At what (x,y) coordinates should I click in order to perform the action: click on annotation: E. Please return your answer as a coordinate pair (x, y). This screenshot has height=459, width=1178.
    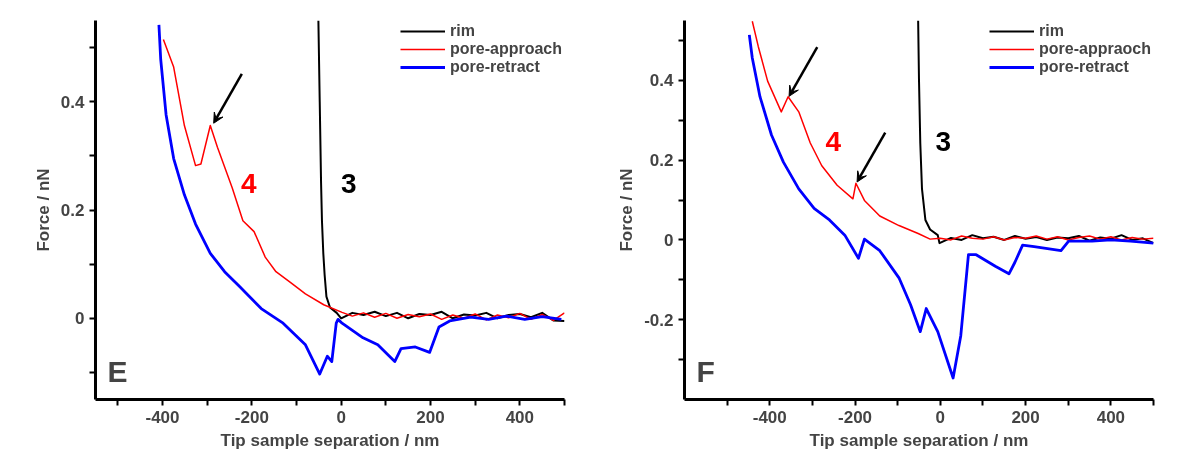
    Looking at the image, I should click on (117, 371).